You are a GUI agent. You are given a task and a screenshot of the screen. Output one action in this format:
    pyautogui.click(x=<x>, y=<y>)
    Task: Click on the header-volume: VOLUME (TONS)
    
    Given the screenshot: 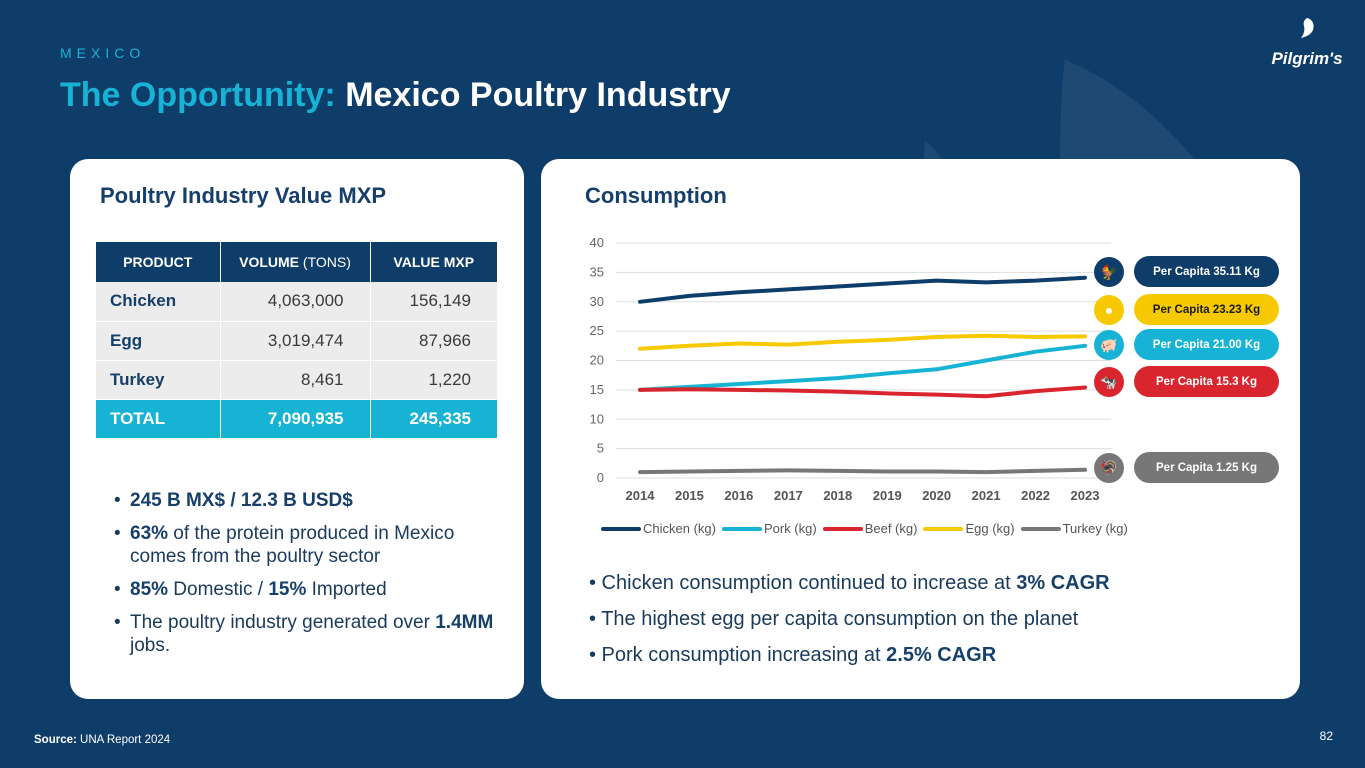 What is the action you would take?
    pyautogui.click(x=295, y=262)
    